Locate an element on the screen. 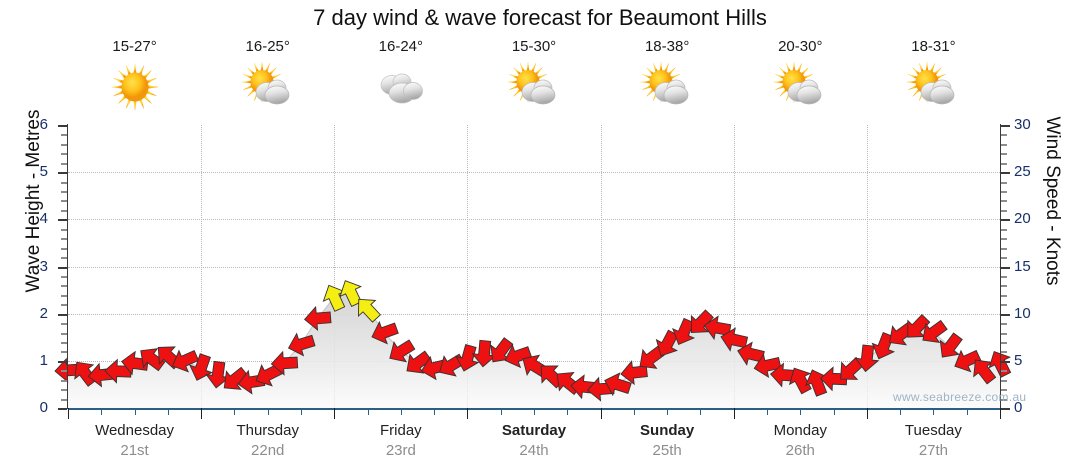  day-footer-friday: Friday 23rd is located at coordinates (401, 441).